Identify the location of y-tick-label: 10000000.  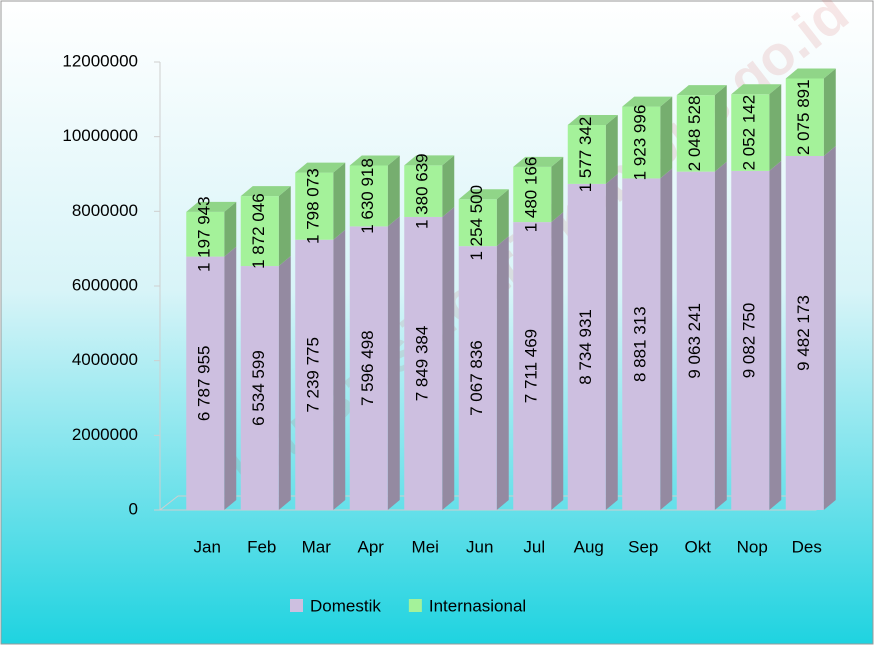
(100, 135).